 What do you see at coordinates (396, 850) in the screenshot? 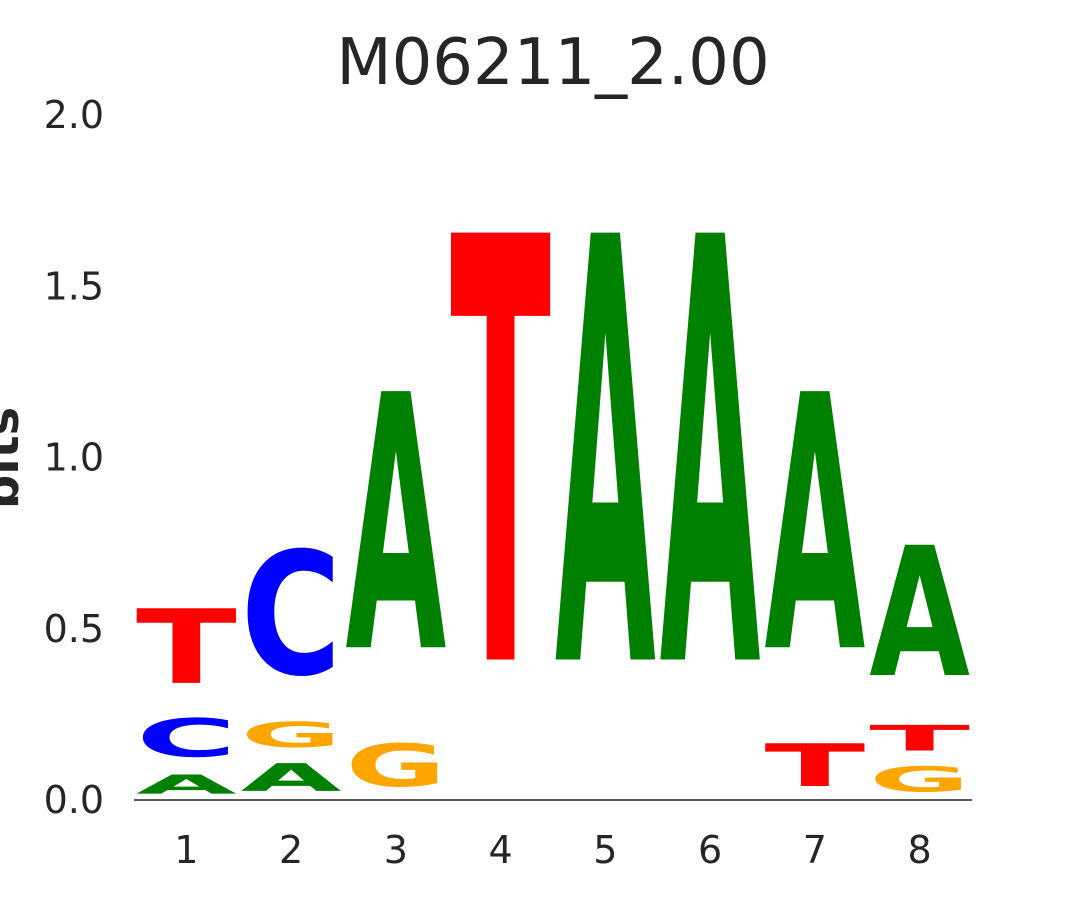
I see `x-tick-label: 3` at bounding box center [396, 850].